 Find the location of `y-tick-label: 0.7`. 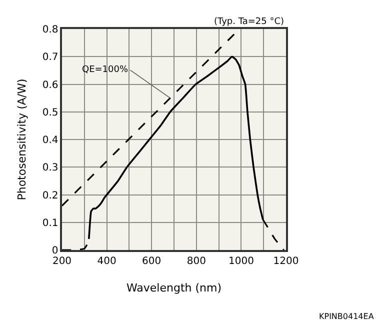

y-tick-label: 0.7 is located at coordinates (50, 58).